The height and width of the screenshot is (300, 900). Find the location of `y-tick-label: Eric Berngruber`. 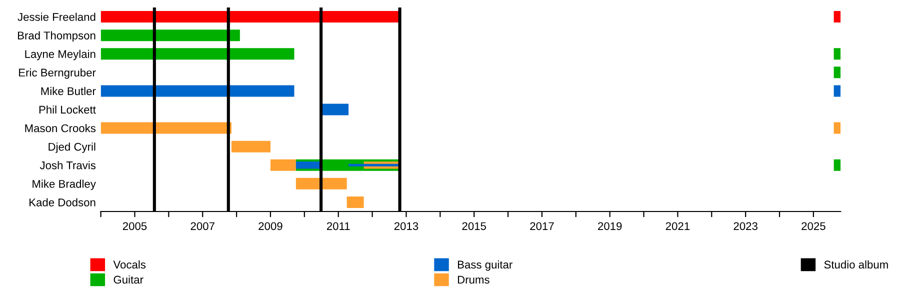

y-tick-label: Eric Berngruber is located at coordinates (57, 73).